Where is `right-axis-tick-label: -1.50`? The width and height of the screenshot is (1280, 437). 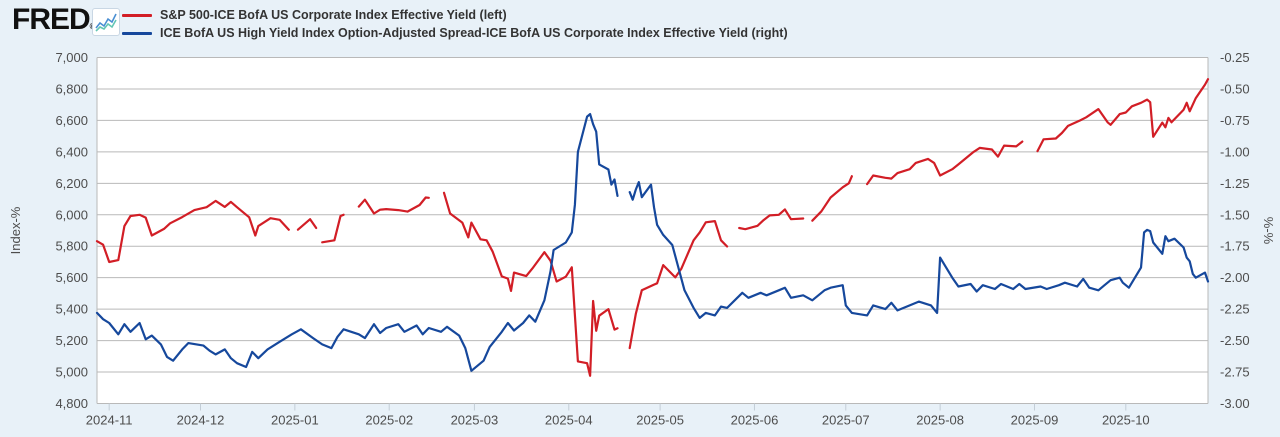 right-axis-tick-label: -1.50 is located at coordinates (1235, 214).